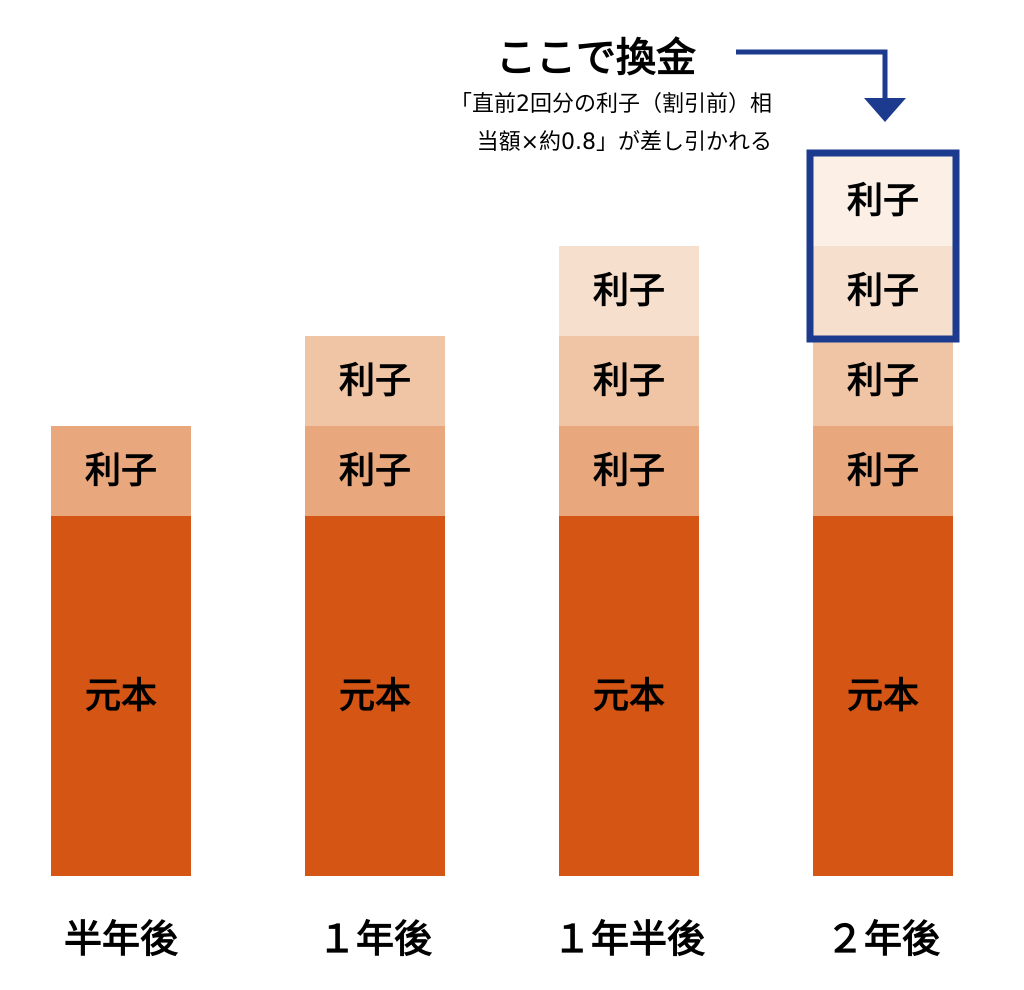 Image resolution: width=1024 pixels, height=990 pixels. I want to click on annotation-note-line-1: 「直前2回分の利子（割引前）相, so click(611, 104).